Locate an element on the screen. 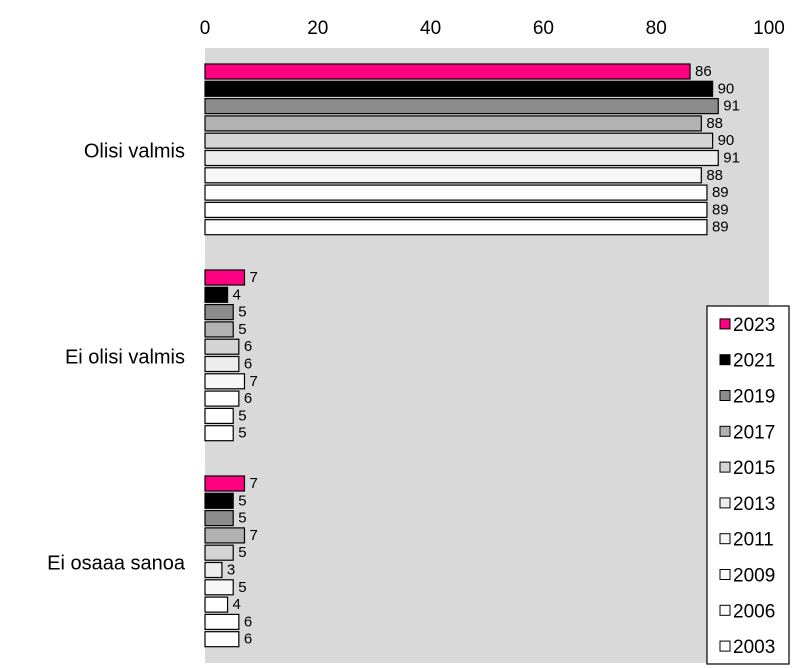 This screenshot has height=668, width=793. data-label: 86 is located at coordinates (703, 71).